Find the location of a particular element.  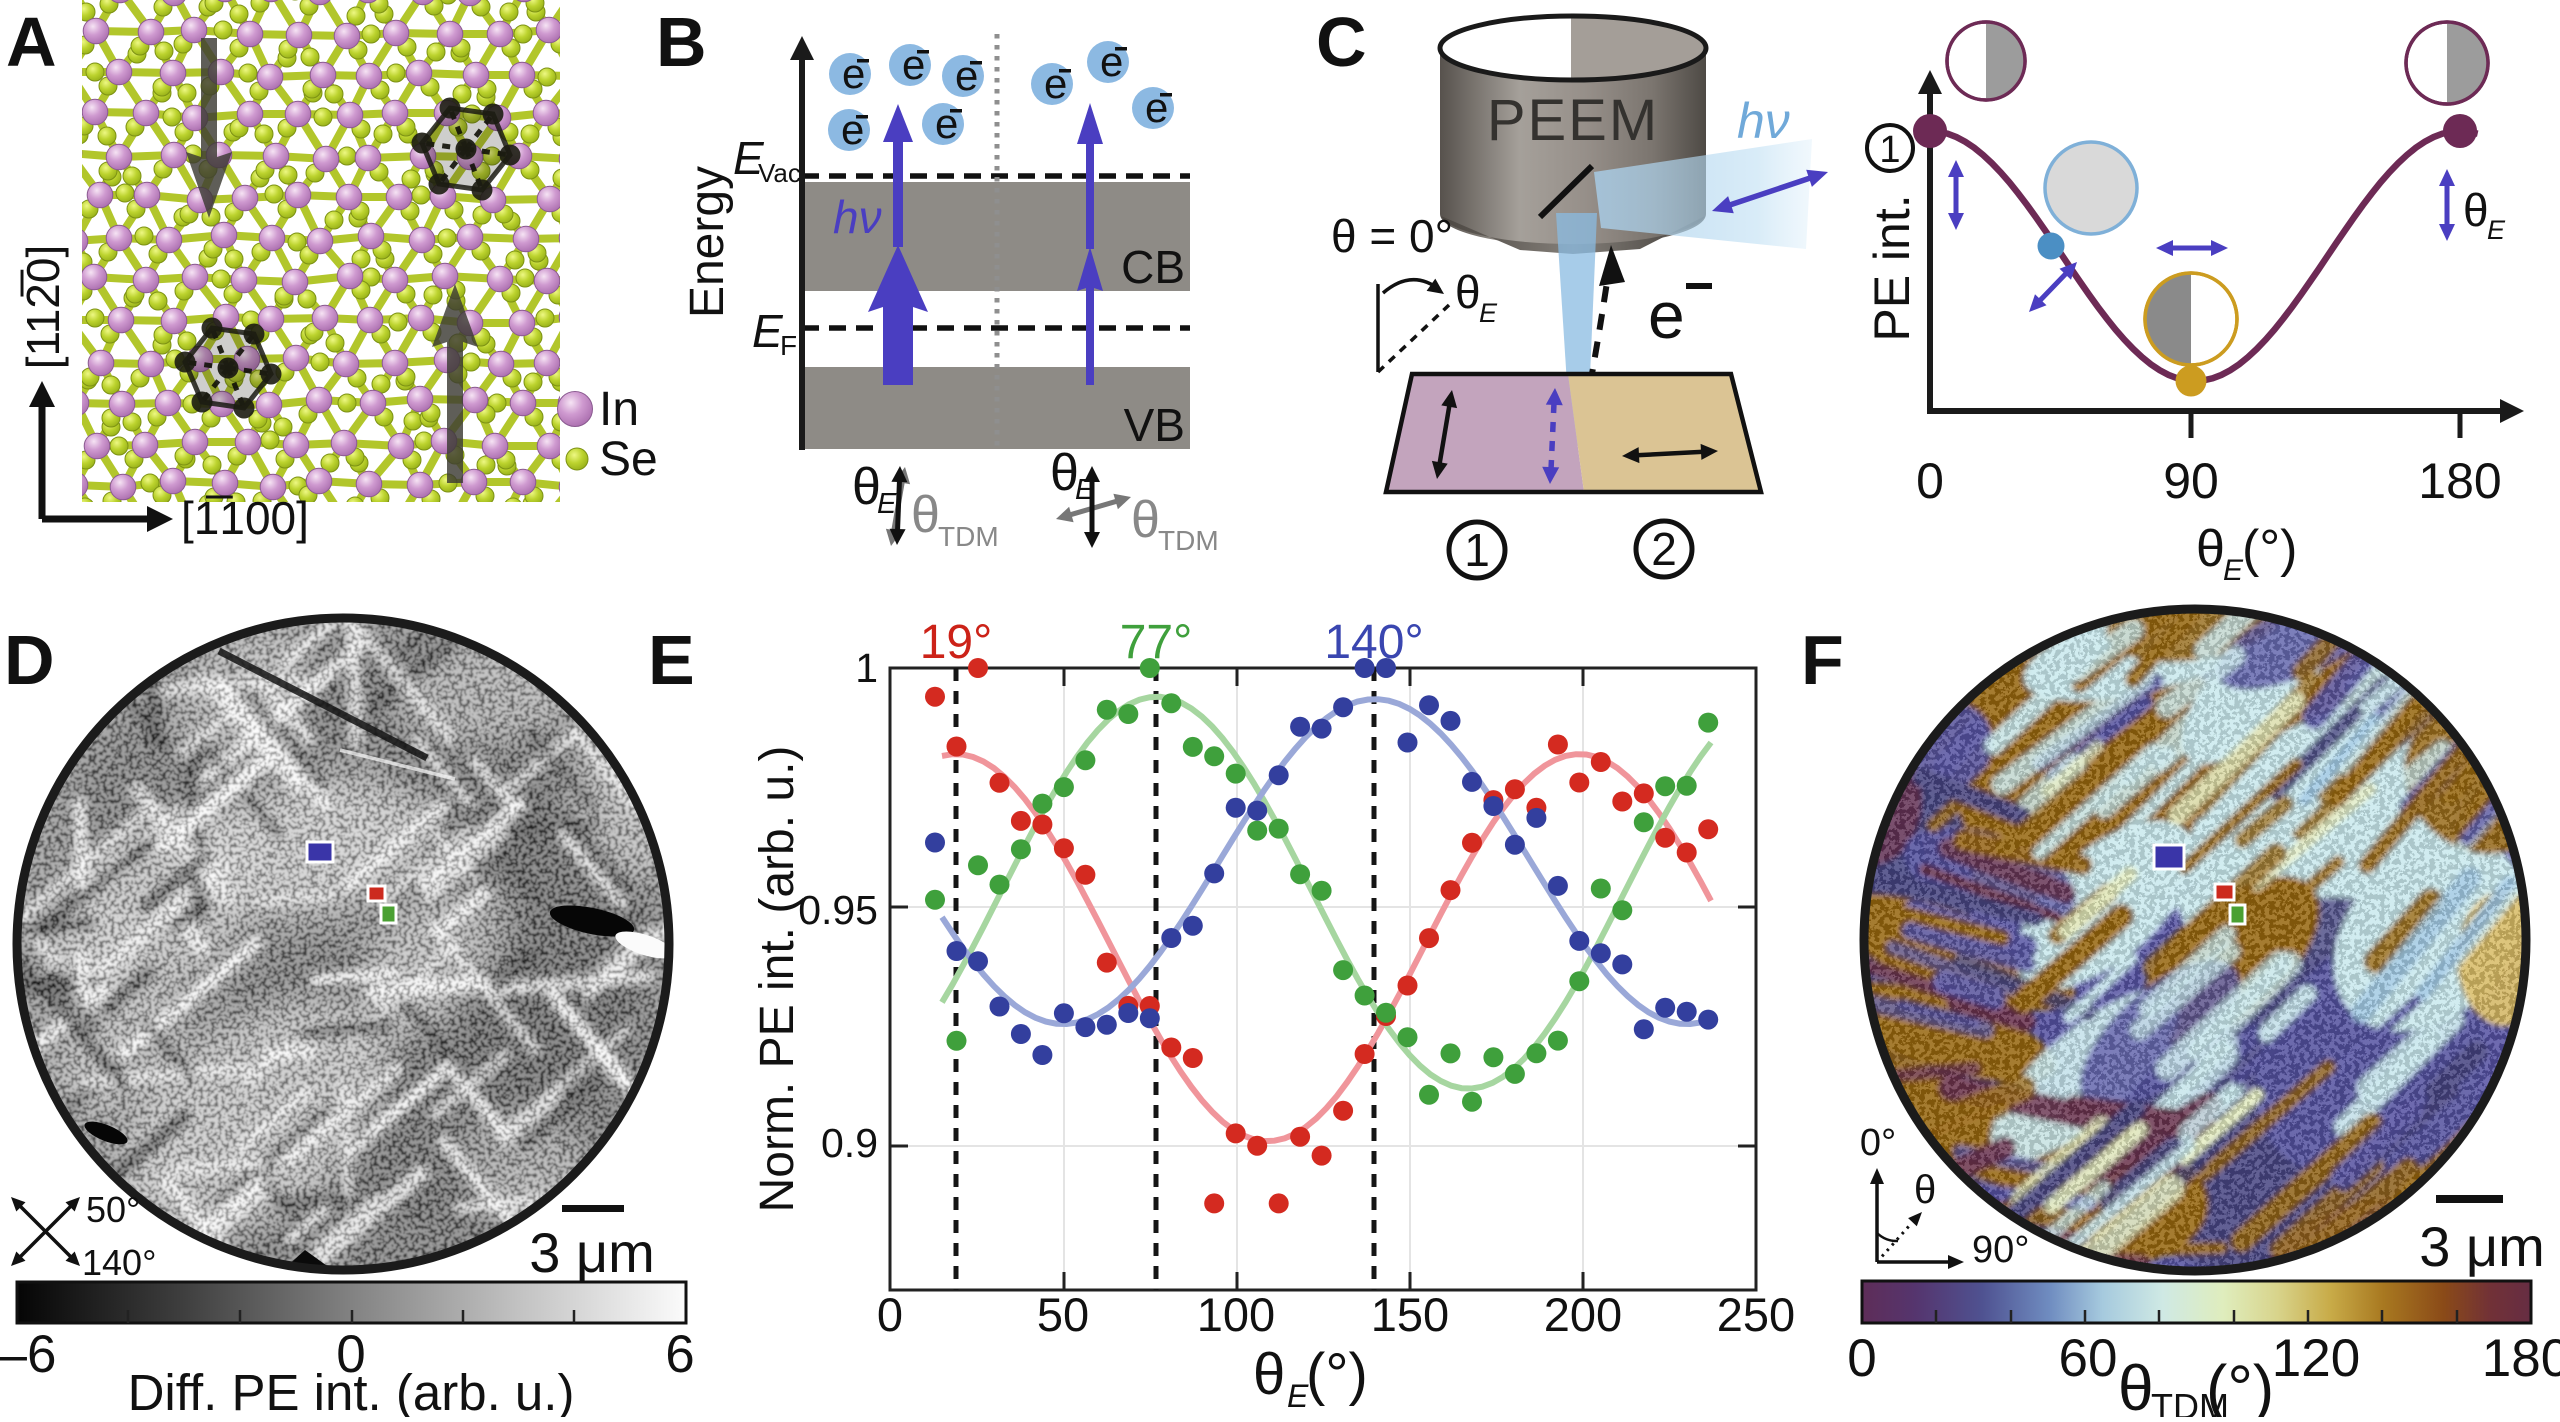

svg-text: 0.95 is located at coordinates (838, 910).